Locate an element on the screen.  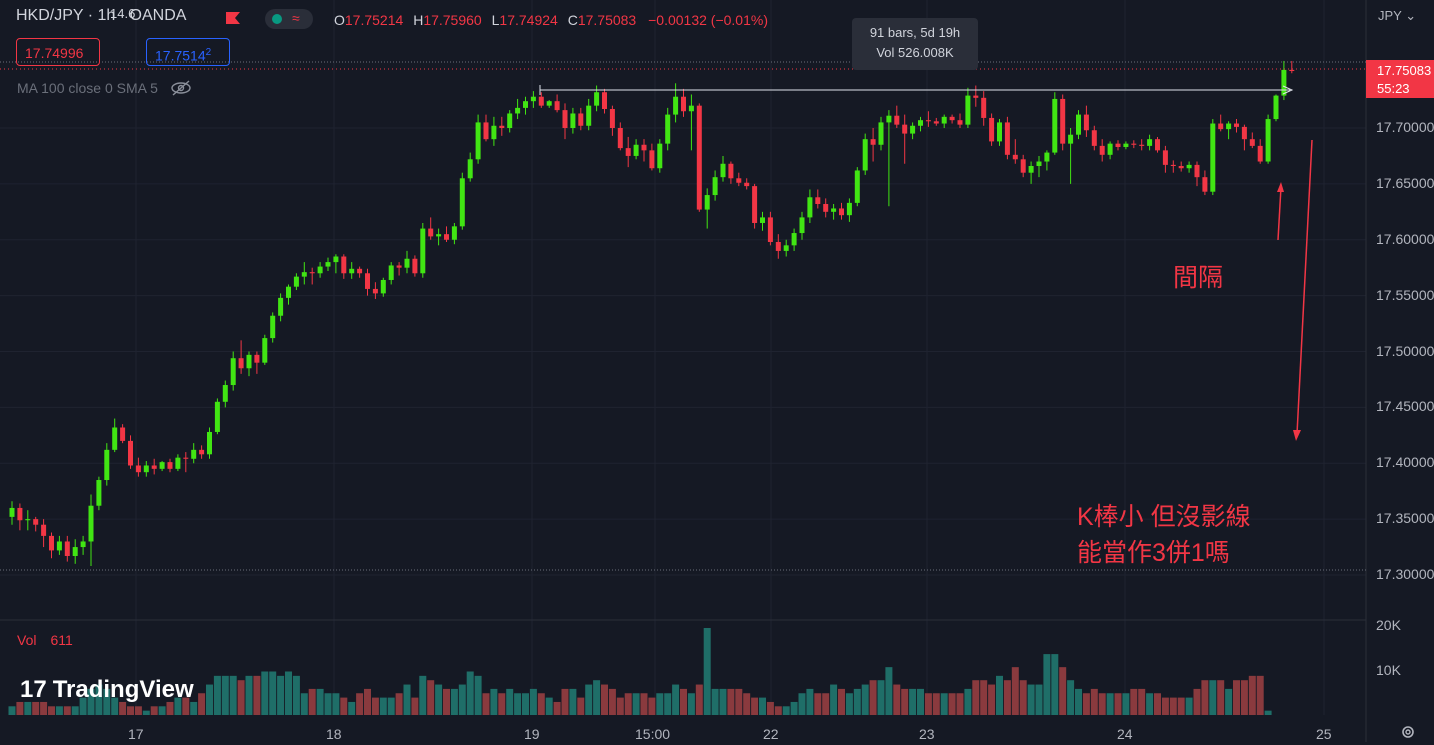
price-axis-label: 17.35000 is located at coordinates (1405, 518).